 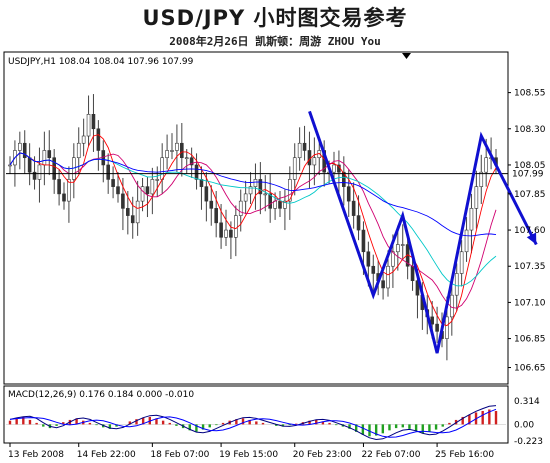 I want to click on y-tick-label: 107.35, so click(x=530, y=267).